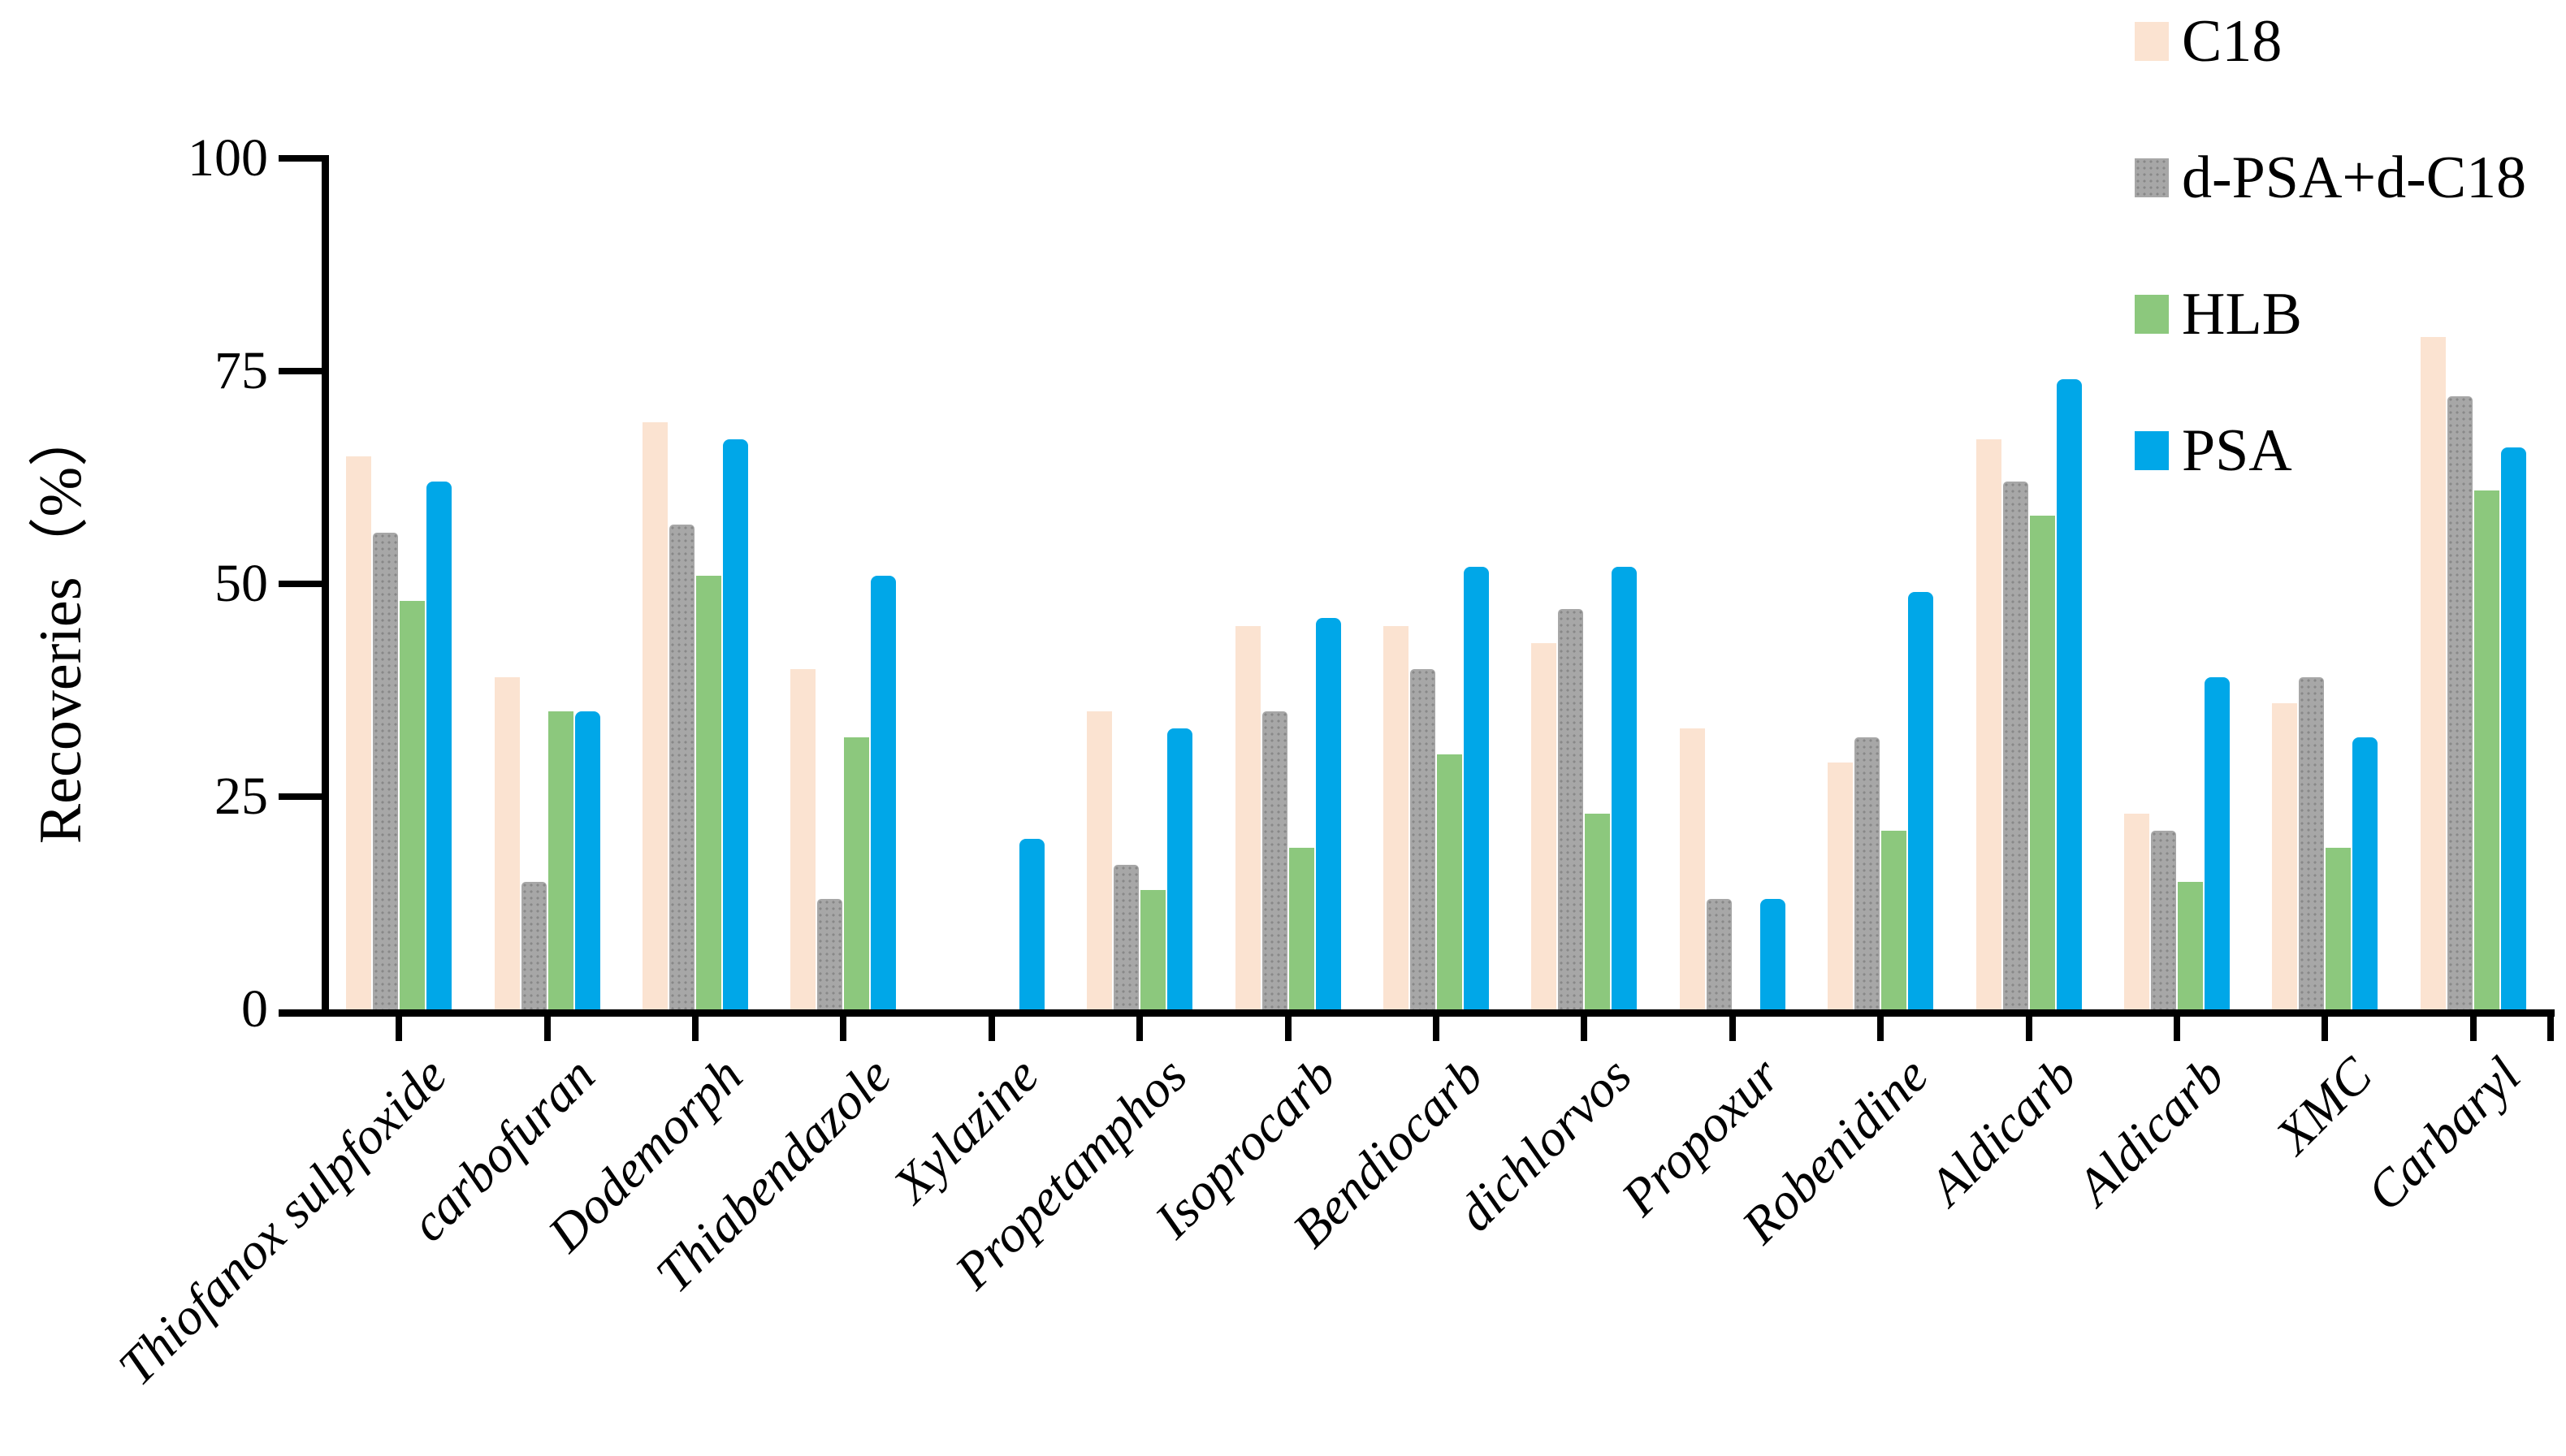  What do you see at coordinates (2460, 702) in the screenshot?
I see `bar-d-psa-d-c18-cat14` at bounding box center [2460, 702].